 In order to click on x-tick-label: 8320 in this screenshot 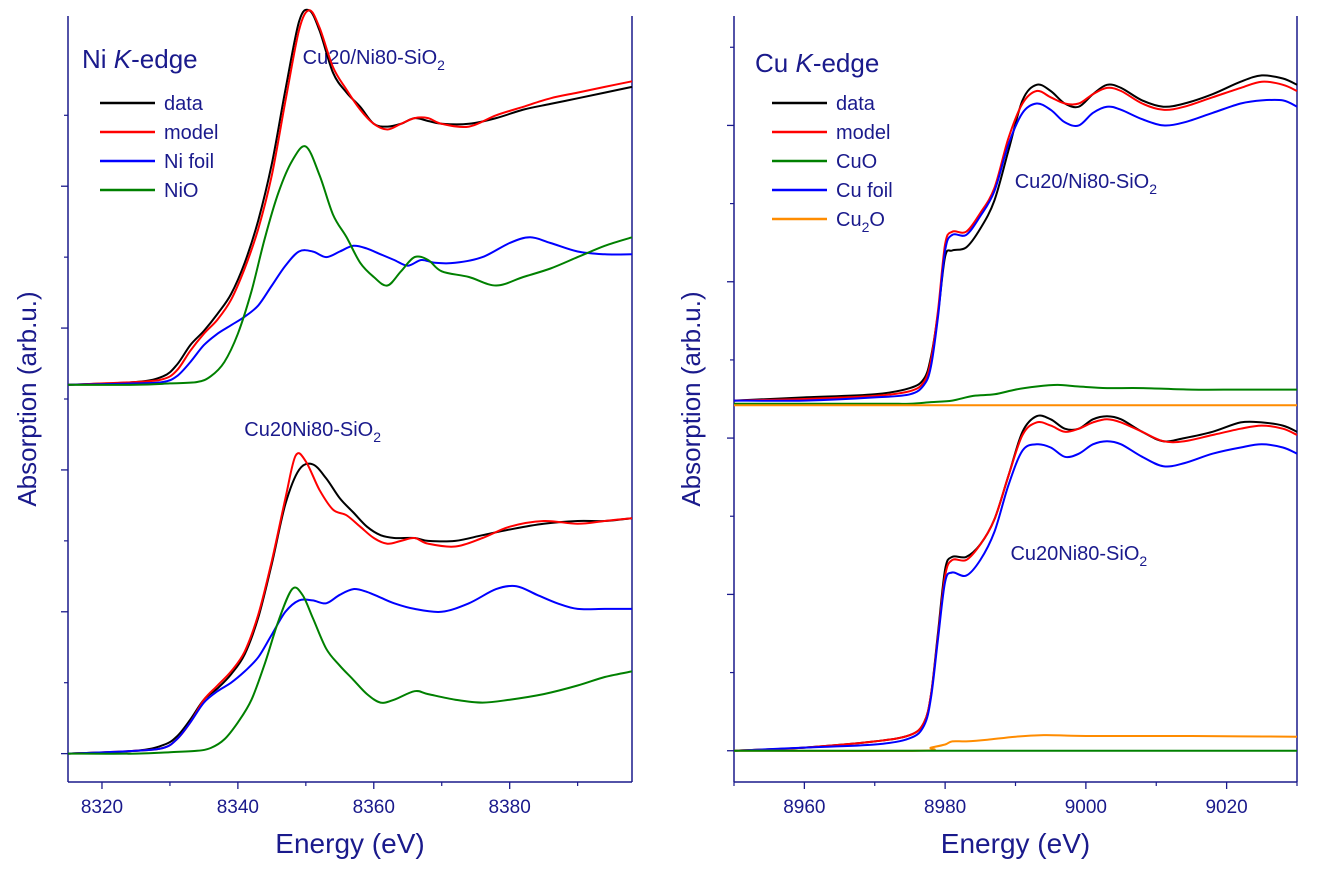, I will do `click(102, 807)`.